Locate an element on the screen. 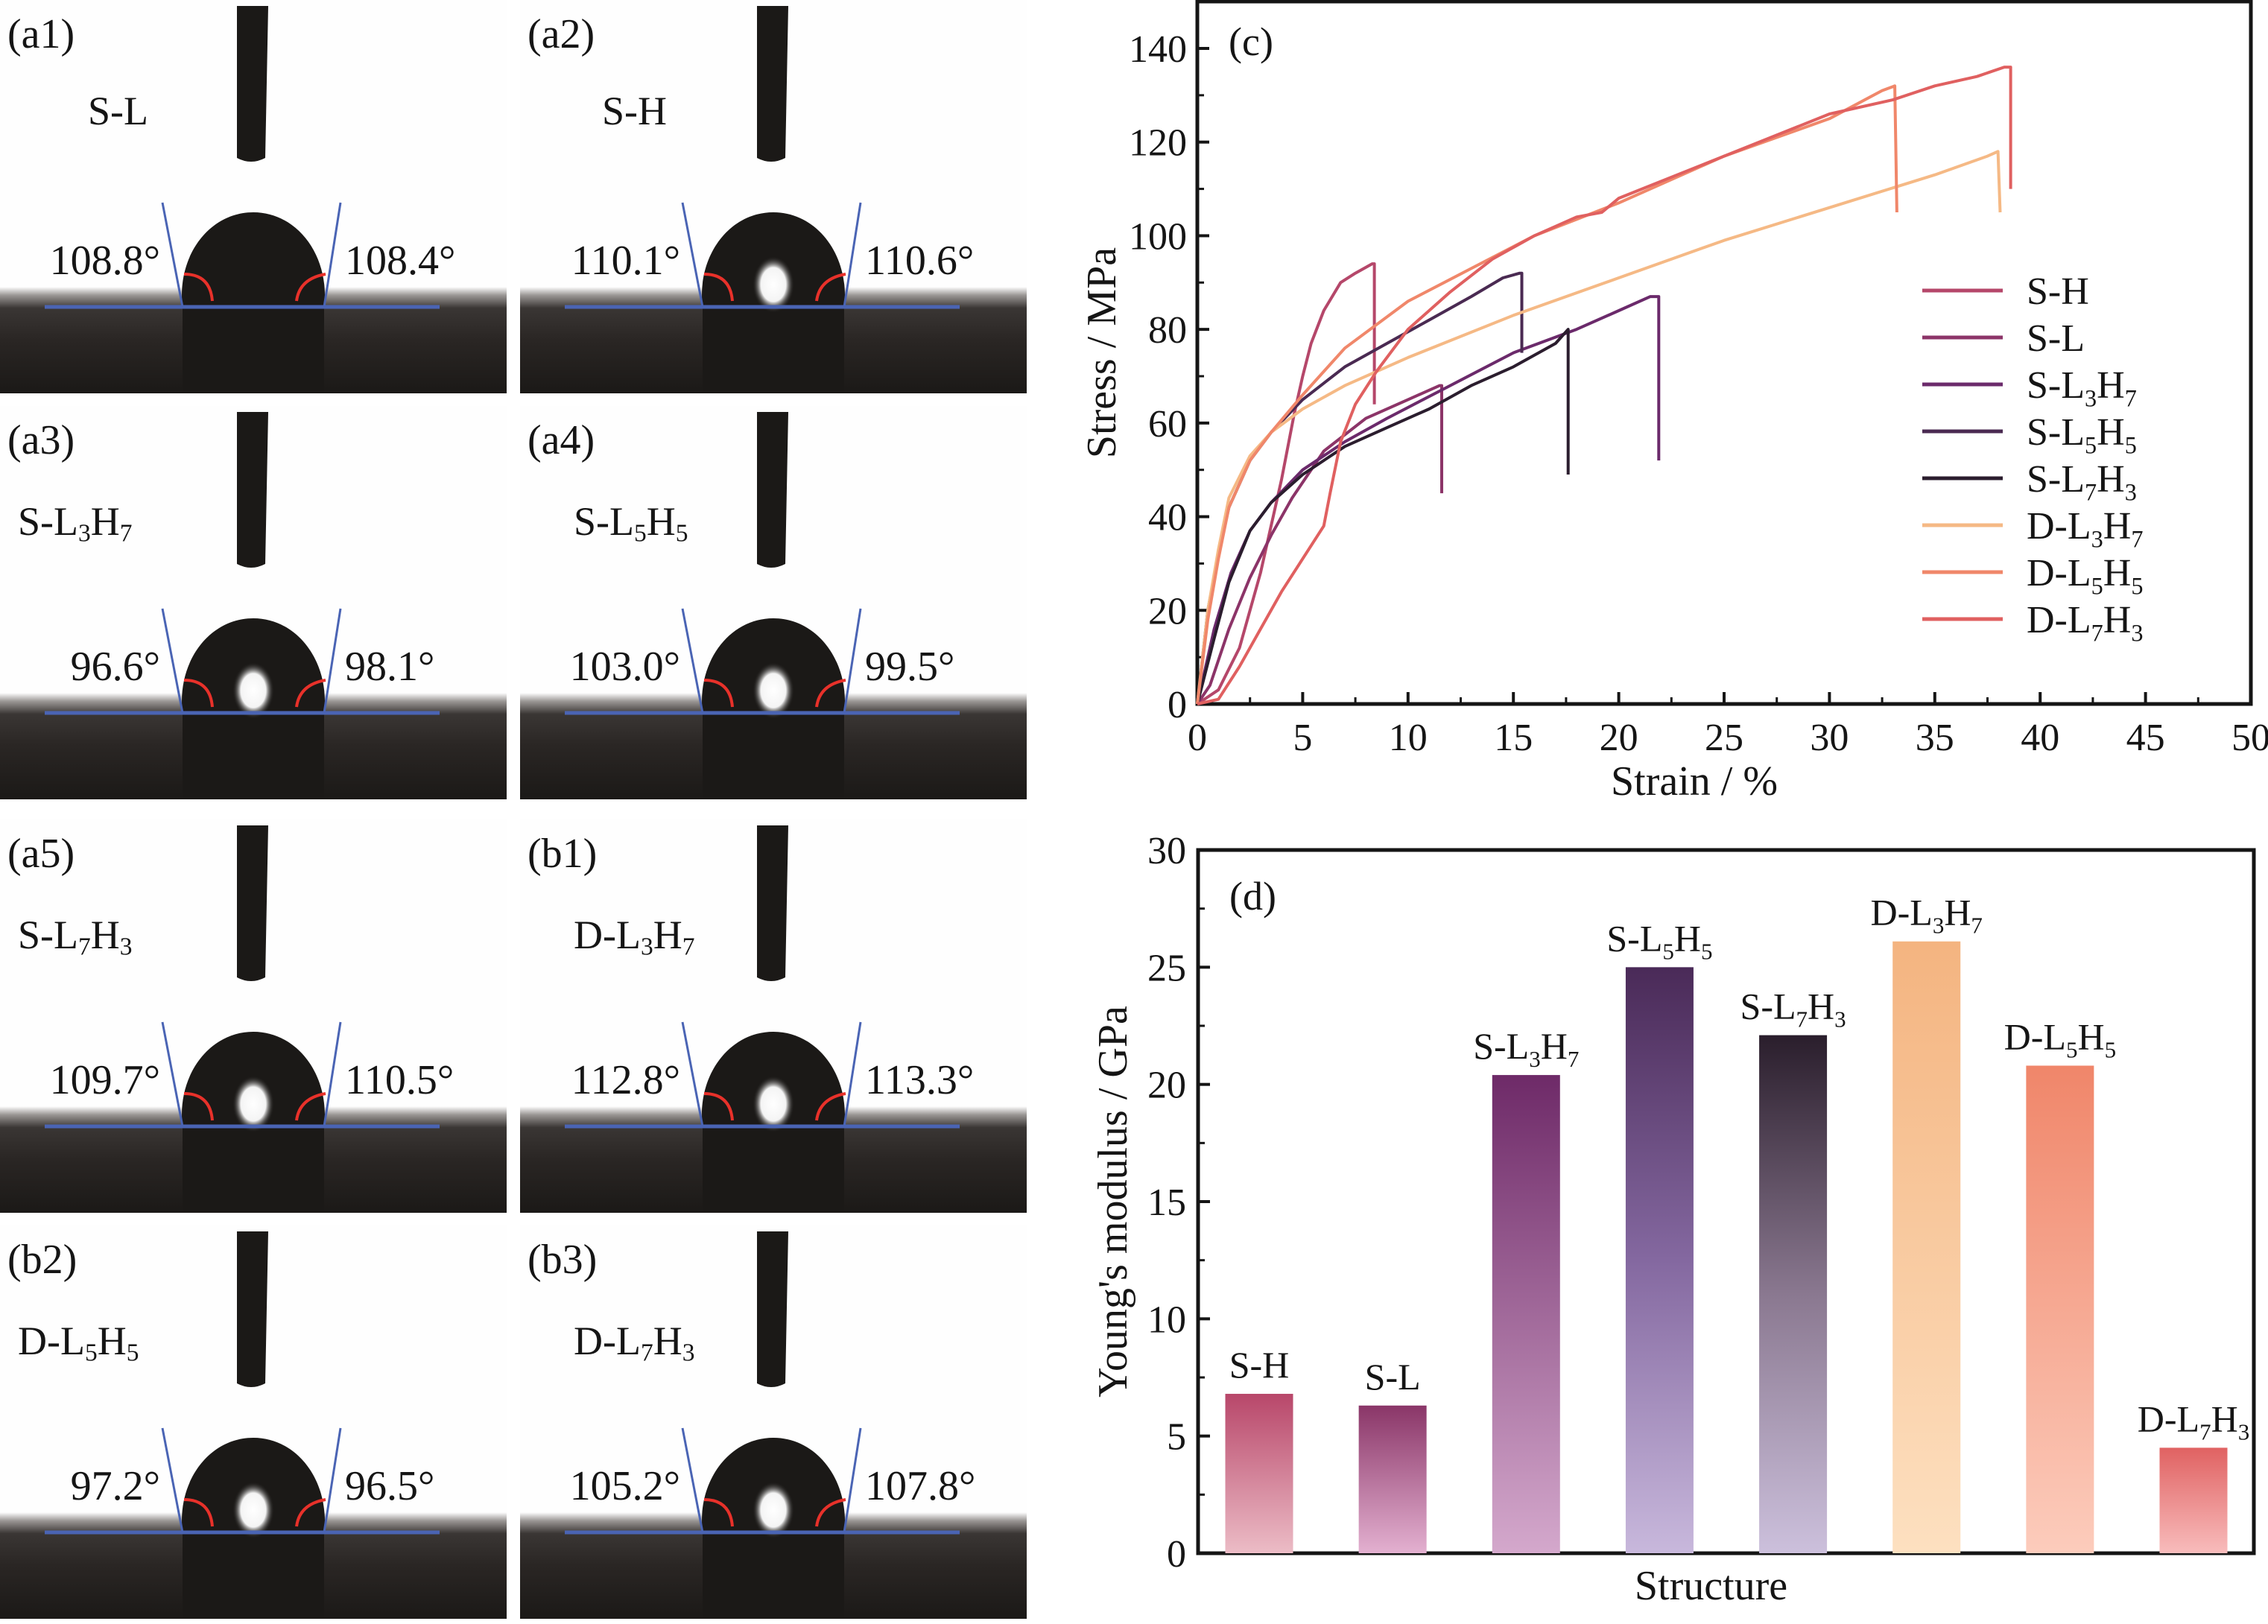 The height and width of the screenshot is (1624, 2268). bar-s-l is located at coordinates (1393, 1479).